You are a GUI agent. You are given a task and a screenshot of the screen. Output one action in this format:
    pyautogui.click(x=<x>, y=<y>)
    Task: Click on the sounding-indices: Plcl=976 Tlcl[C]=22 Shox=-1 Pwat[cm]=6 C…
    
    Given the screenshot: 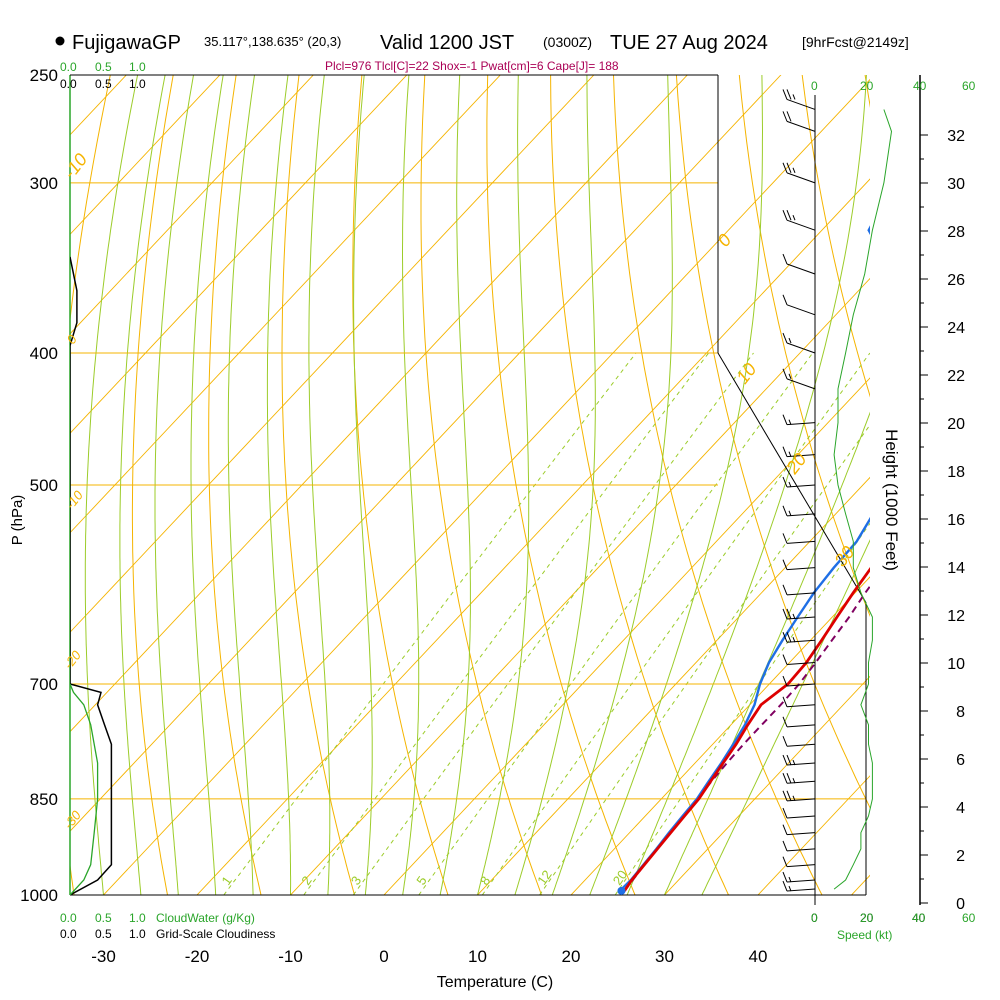 What is the action you would take?
    pyautogui.click(x=472, y=66)
    